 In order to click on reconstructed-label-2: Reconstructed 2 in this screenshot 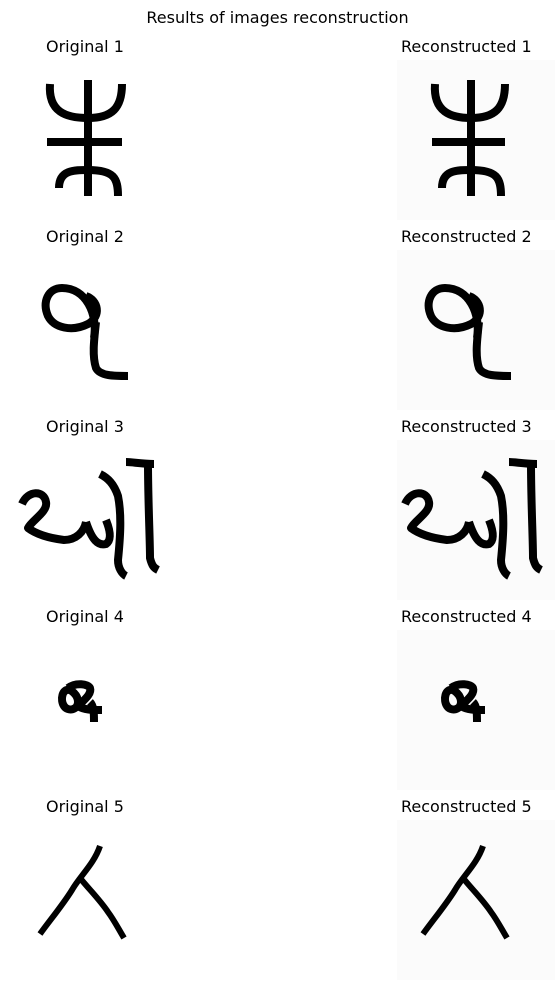, I will do `click(466, 236)`.